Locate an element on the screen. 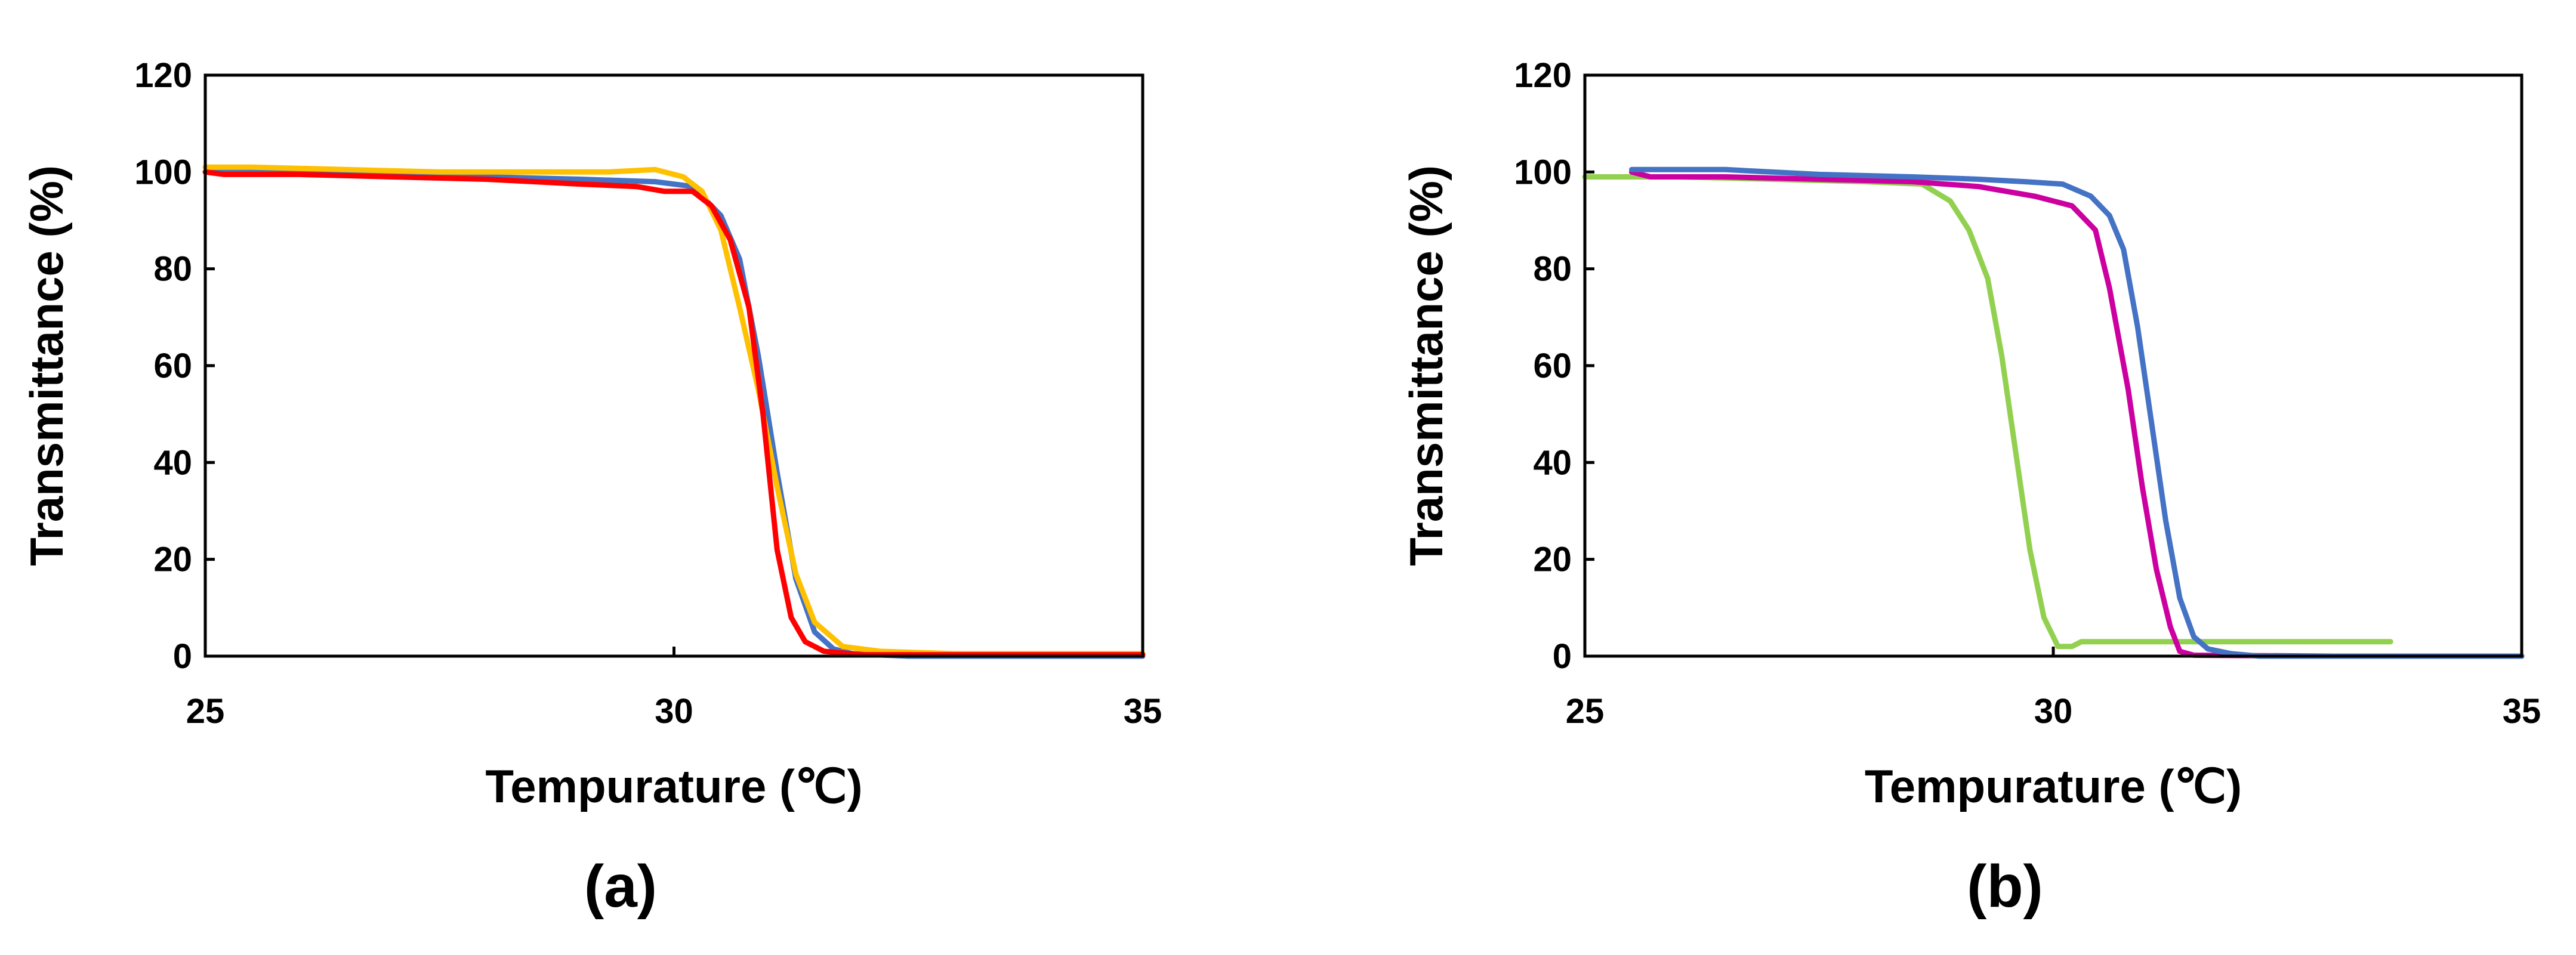  panel-a-x-tick-label: 30 is located at coordinates (674, 711).